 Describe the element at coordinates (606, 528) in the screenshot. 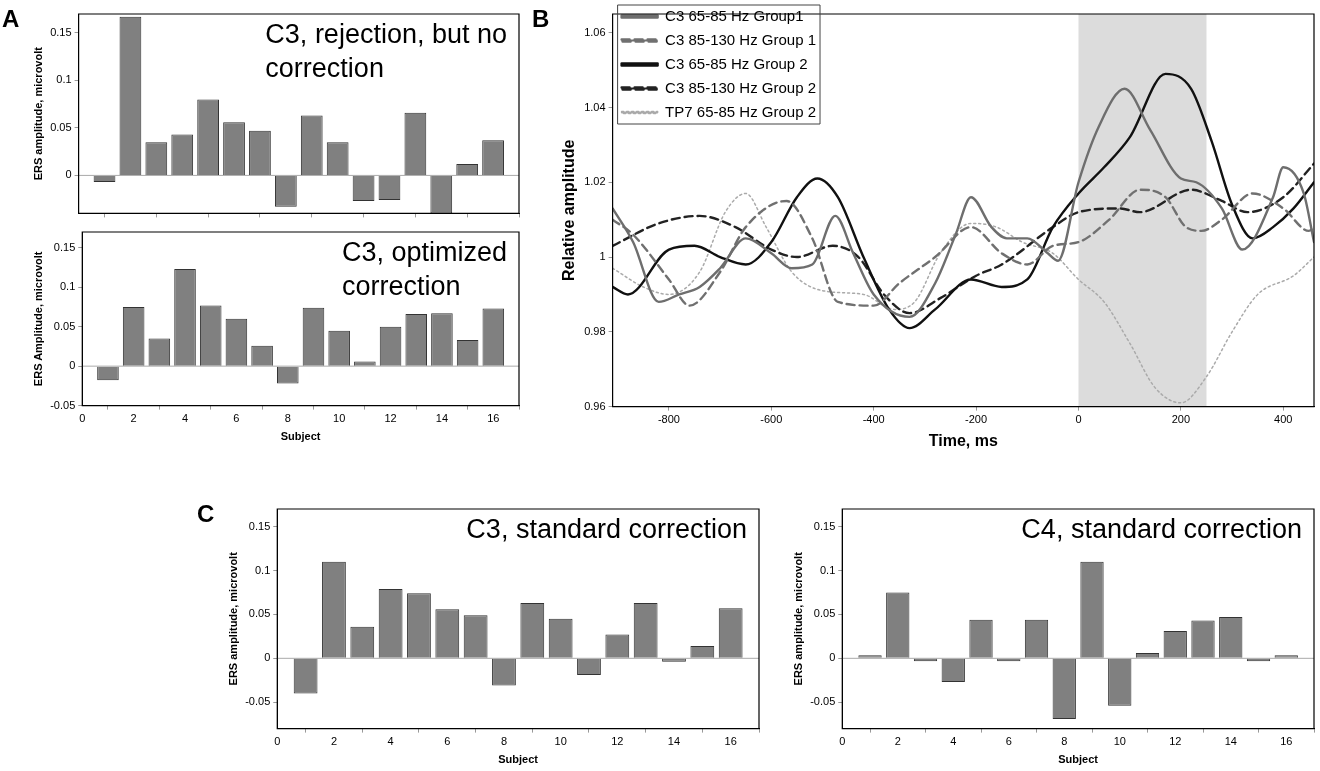

I see `chart-title: C3, standard correction` at that location.